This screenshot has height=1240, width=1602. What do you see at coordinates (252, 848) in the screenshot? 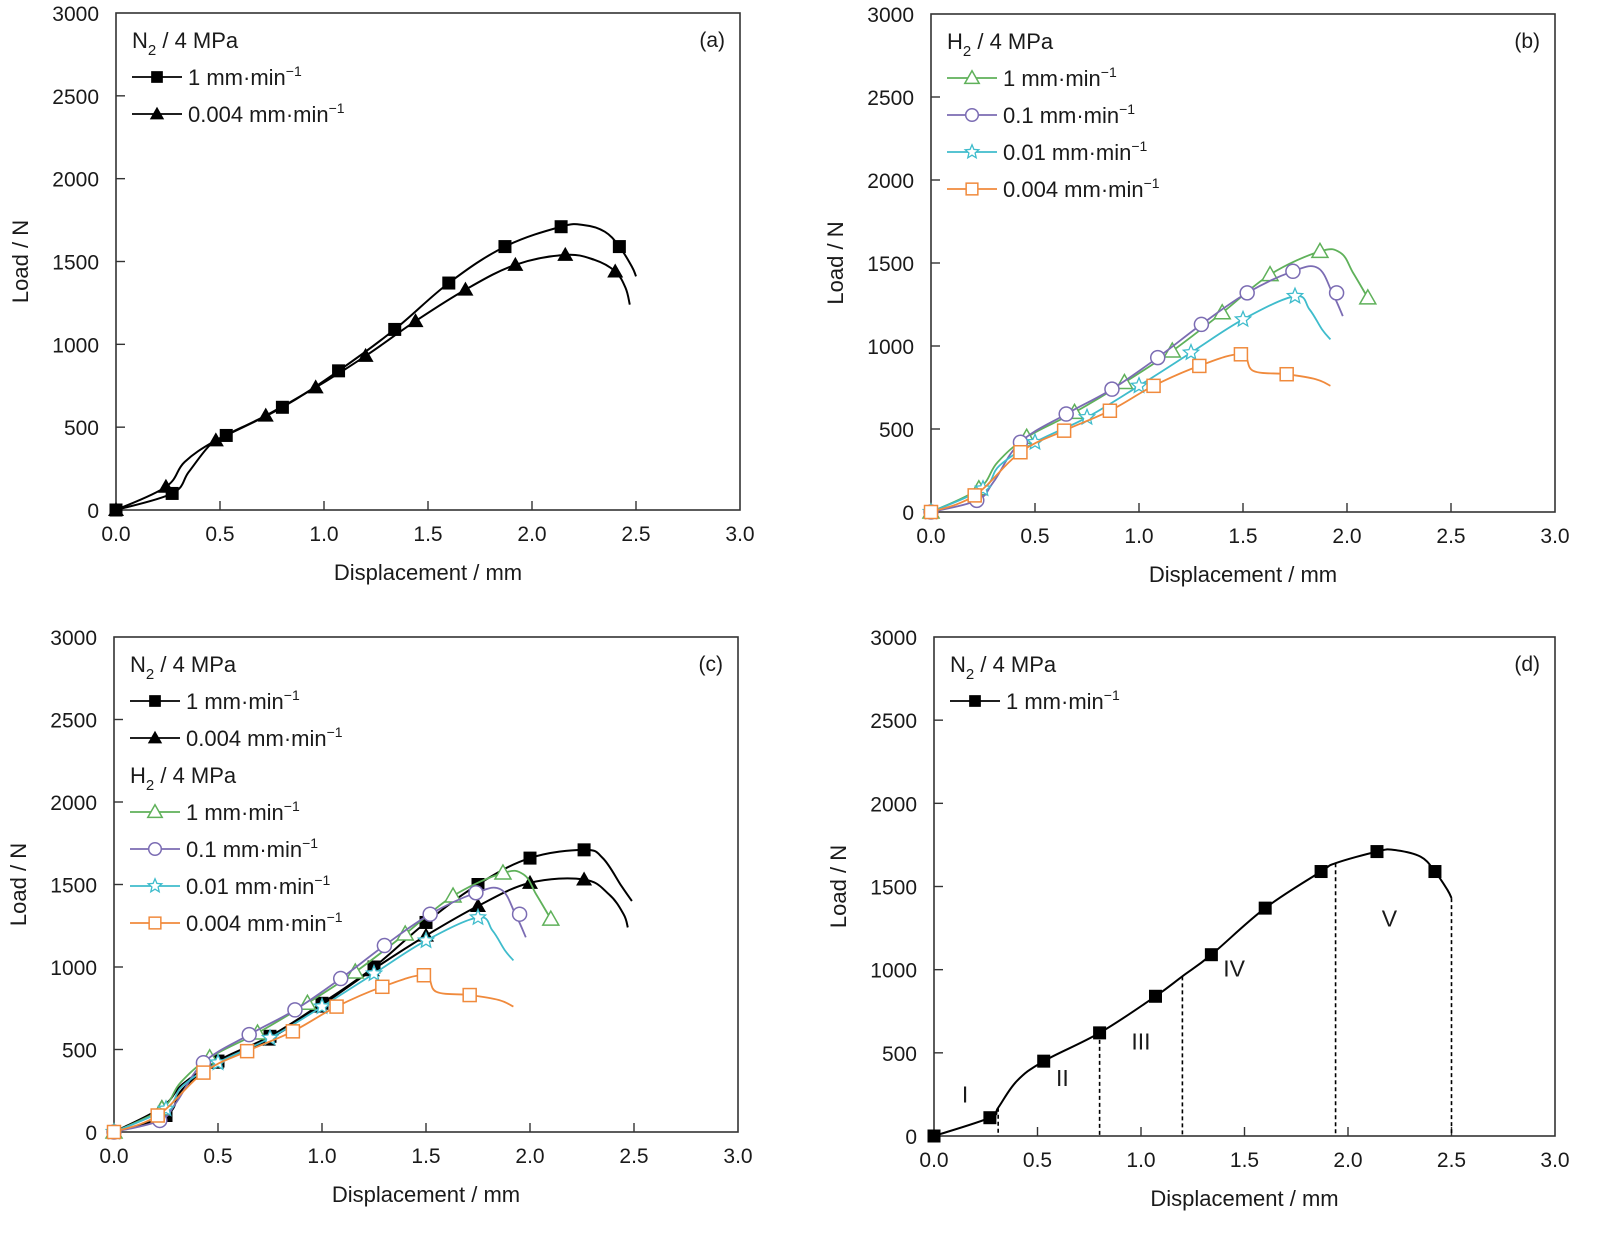
I see `legend-label-h2_01: 0.1 mm·min−1` at bounding box center [252, 848].